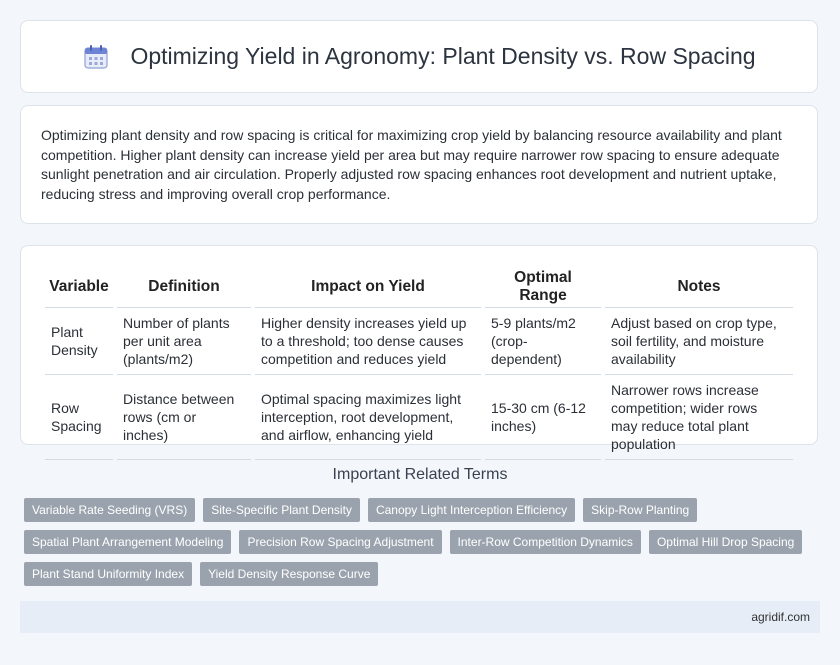  I want to click on related-terms-heading: Important Related Terms, so click(420, 474).